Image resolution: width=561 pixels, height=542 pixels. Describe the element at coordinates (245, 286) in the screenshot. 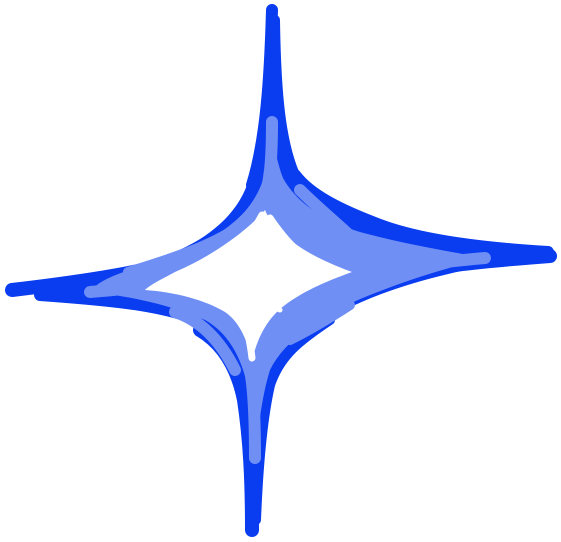

I see `inner-scribbles` at that location.